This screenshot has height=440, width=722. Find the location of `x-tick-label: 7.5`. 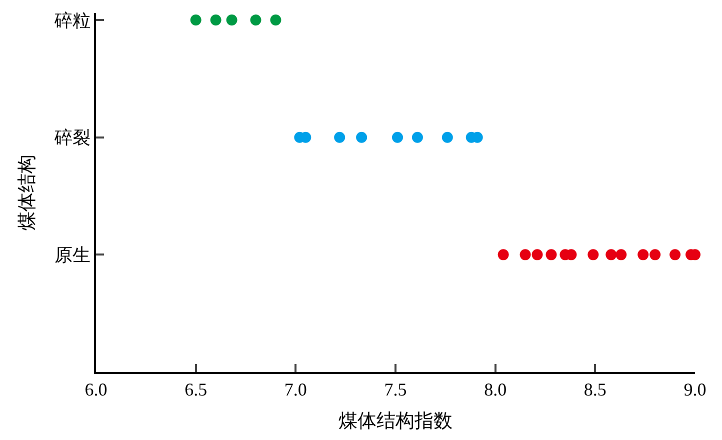

x-tick-label: 7.5 is located at coordinates (395, 390).